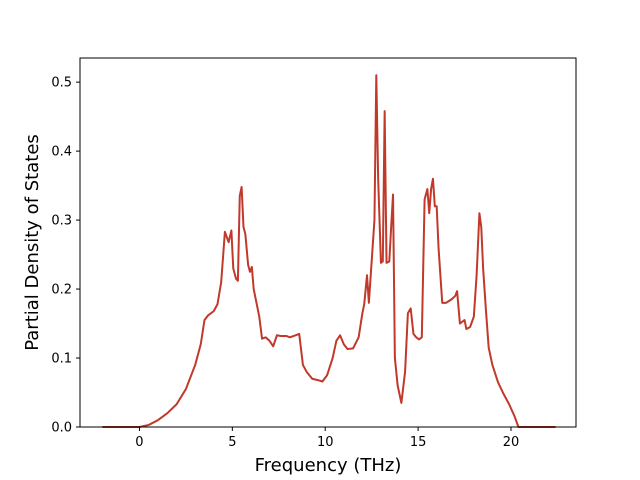 Image resolution: width=640 pixels, height=480 pixels. What do you see at coordinates (61, 290) in the screenshot?
I see `y-tick-label: 0.2` at bounding box center [61, 290].